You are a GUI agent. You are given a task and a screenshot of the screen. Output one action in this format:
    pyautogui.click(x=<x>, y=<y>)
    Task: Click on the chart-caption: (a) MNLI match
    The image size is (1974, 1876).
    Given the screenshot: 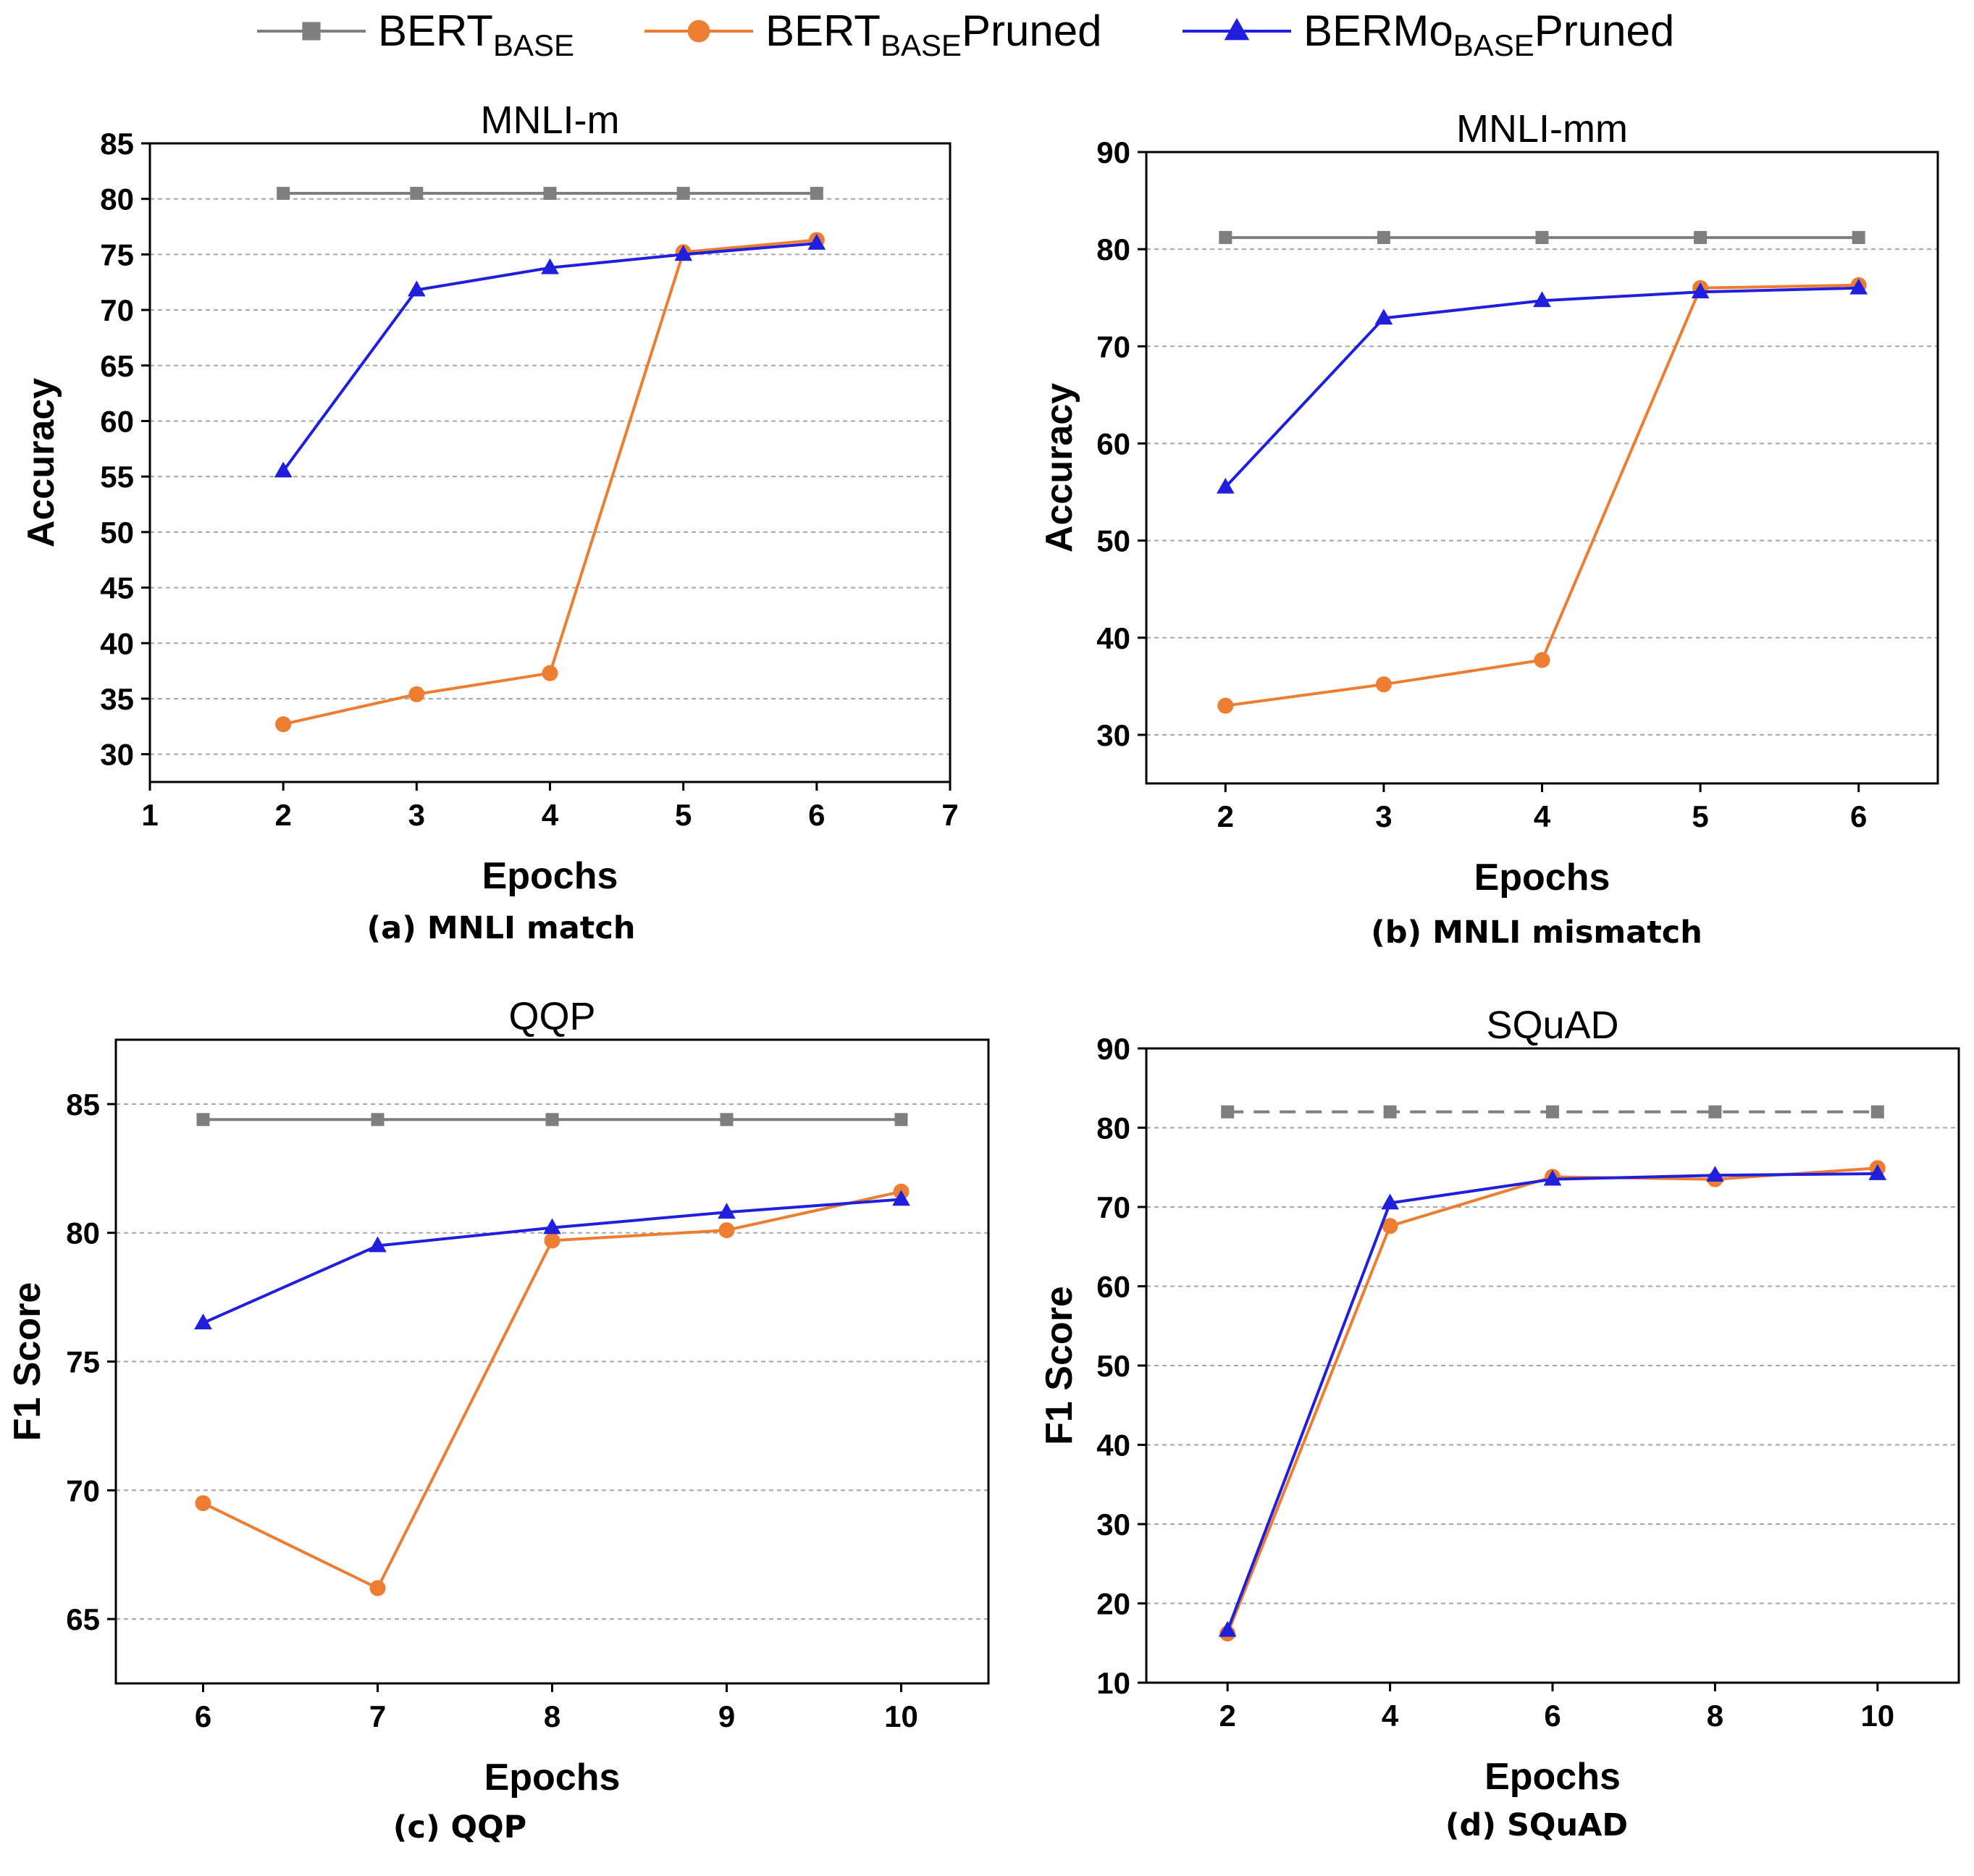 What is the action you would take?
    pyautogui.click(x=501, y=928)
    